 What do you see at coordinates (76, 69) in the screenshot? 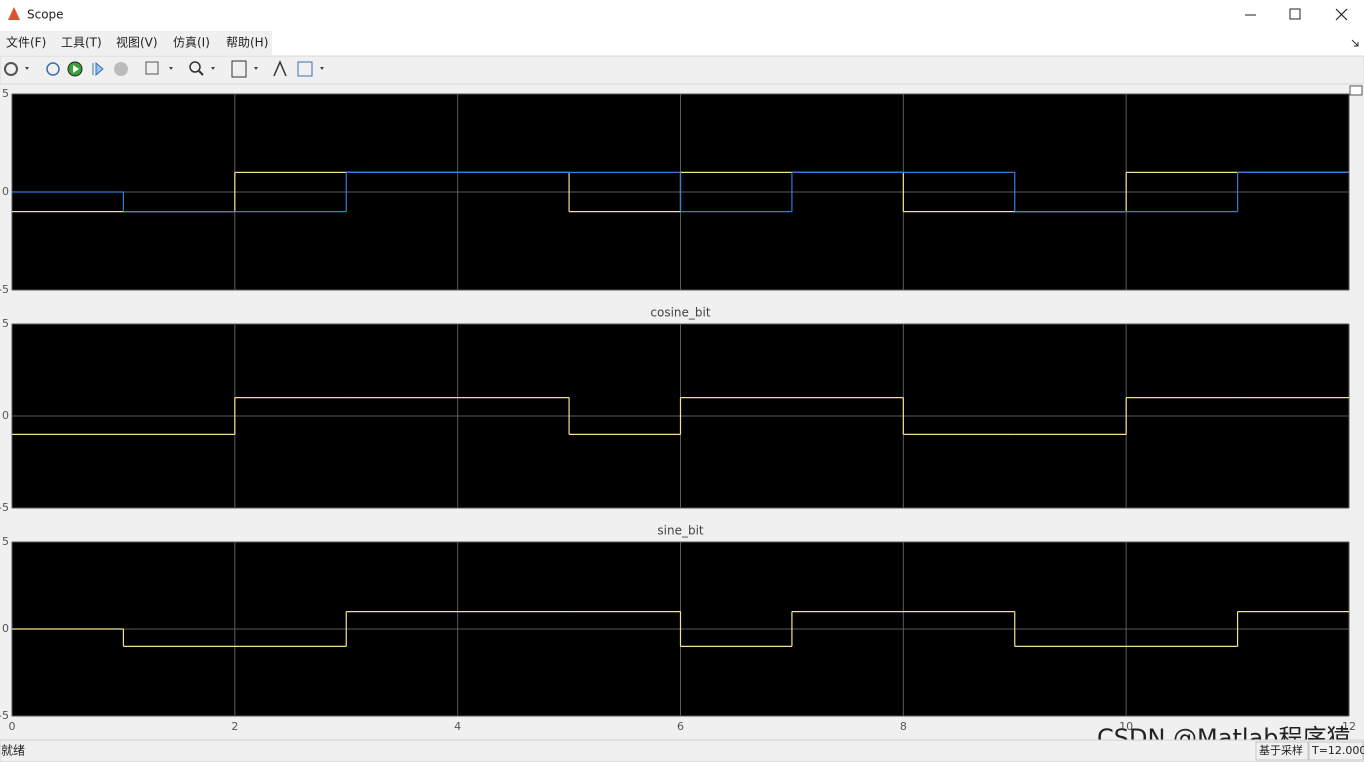
I see `run-icon` at bounding box center [76, 69].